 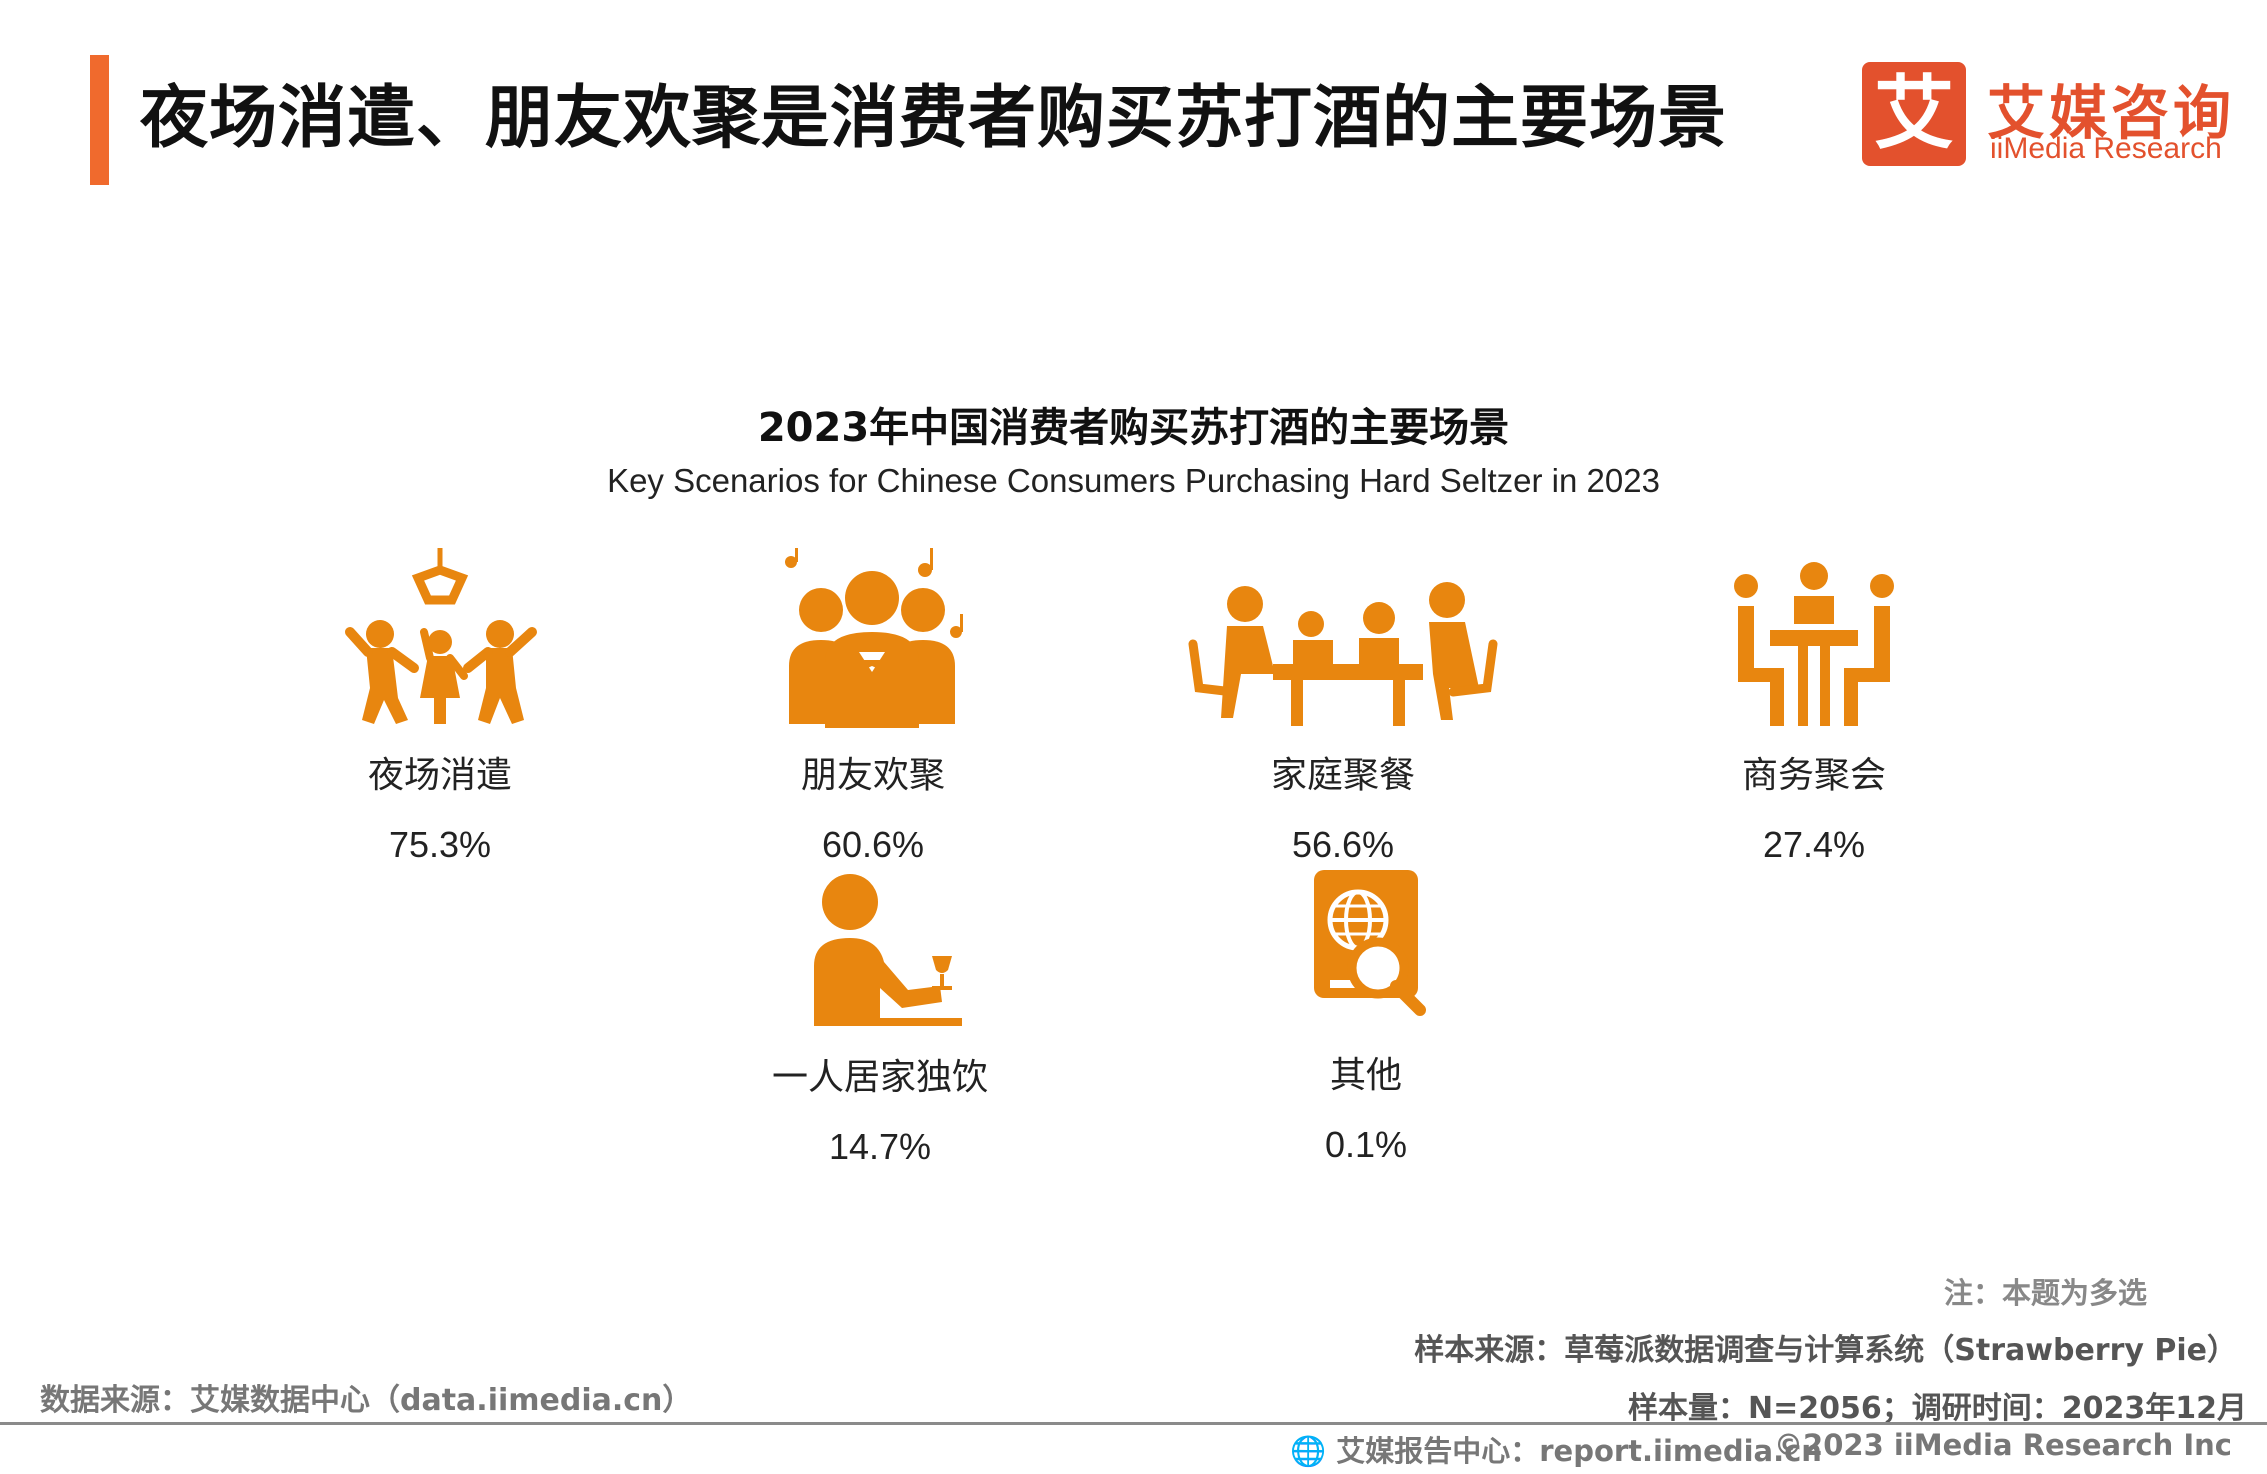 I want to click on scenario-item-solo: 一人居家独饮 14.7%, so click(x=880, y=1019).